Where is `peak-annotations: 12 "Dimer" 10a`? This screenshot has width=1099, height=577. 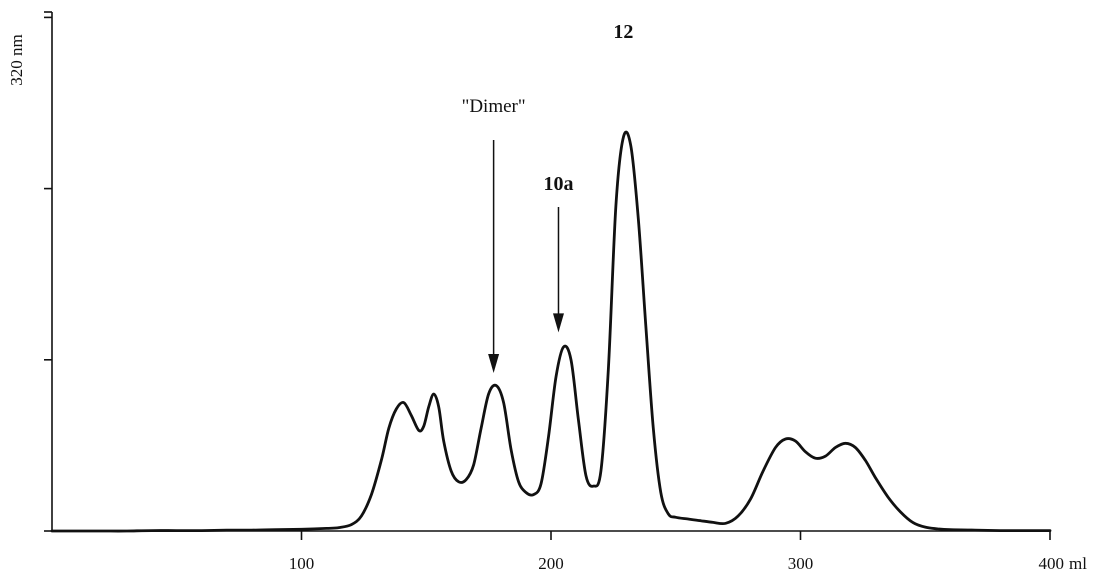 peak-annotations: 12 "Dimer" 10a is located at coordinates (547, 197).